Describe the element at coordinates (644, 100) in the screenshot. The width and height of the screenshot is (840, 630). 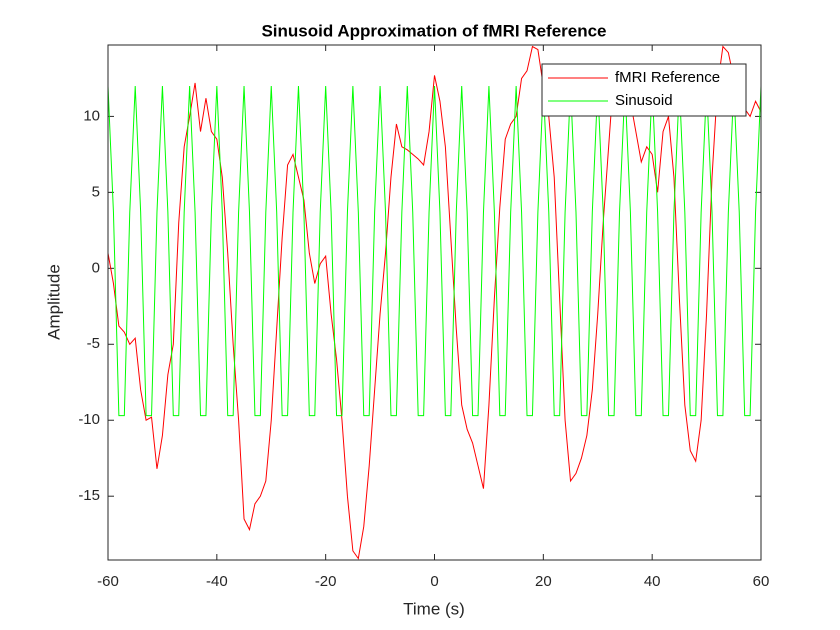
I see `legend-label: Sinusoid` at that location.